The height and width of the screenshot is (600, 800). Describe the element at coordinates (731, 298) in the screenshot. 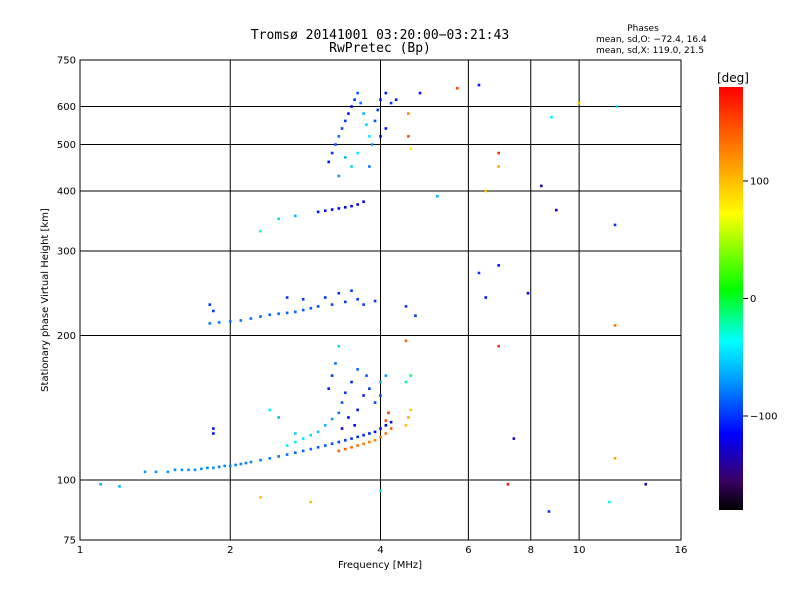

I see `colorbar-gradient` at that location.